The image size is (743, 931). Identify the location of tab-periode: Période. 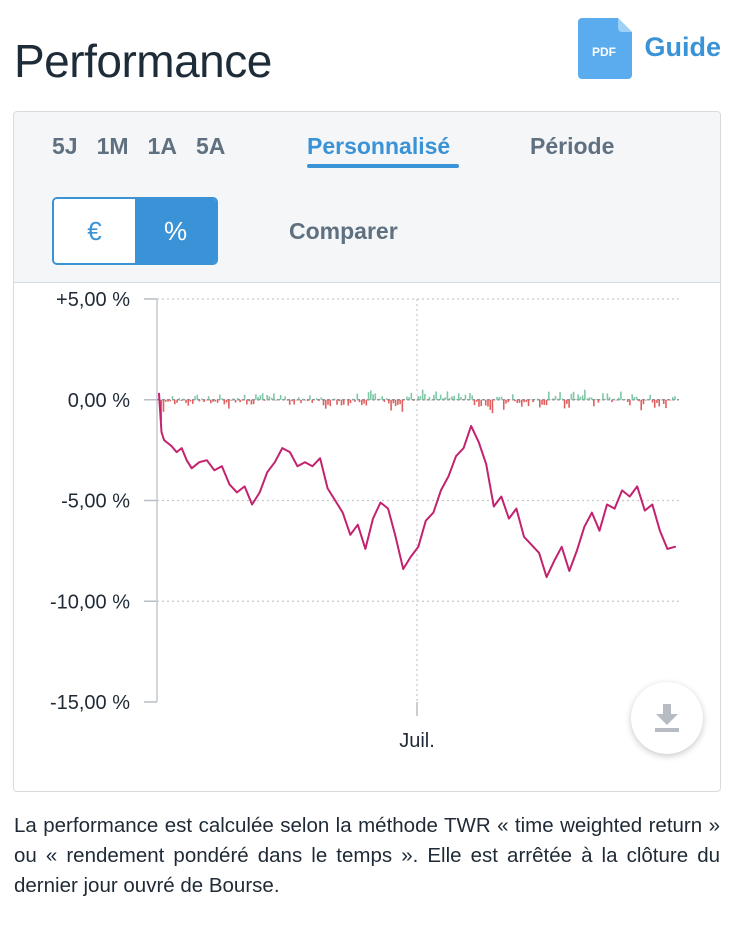
(572, 146).